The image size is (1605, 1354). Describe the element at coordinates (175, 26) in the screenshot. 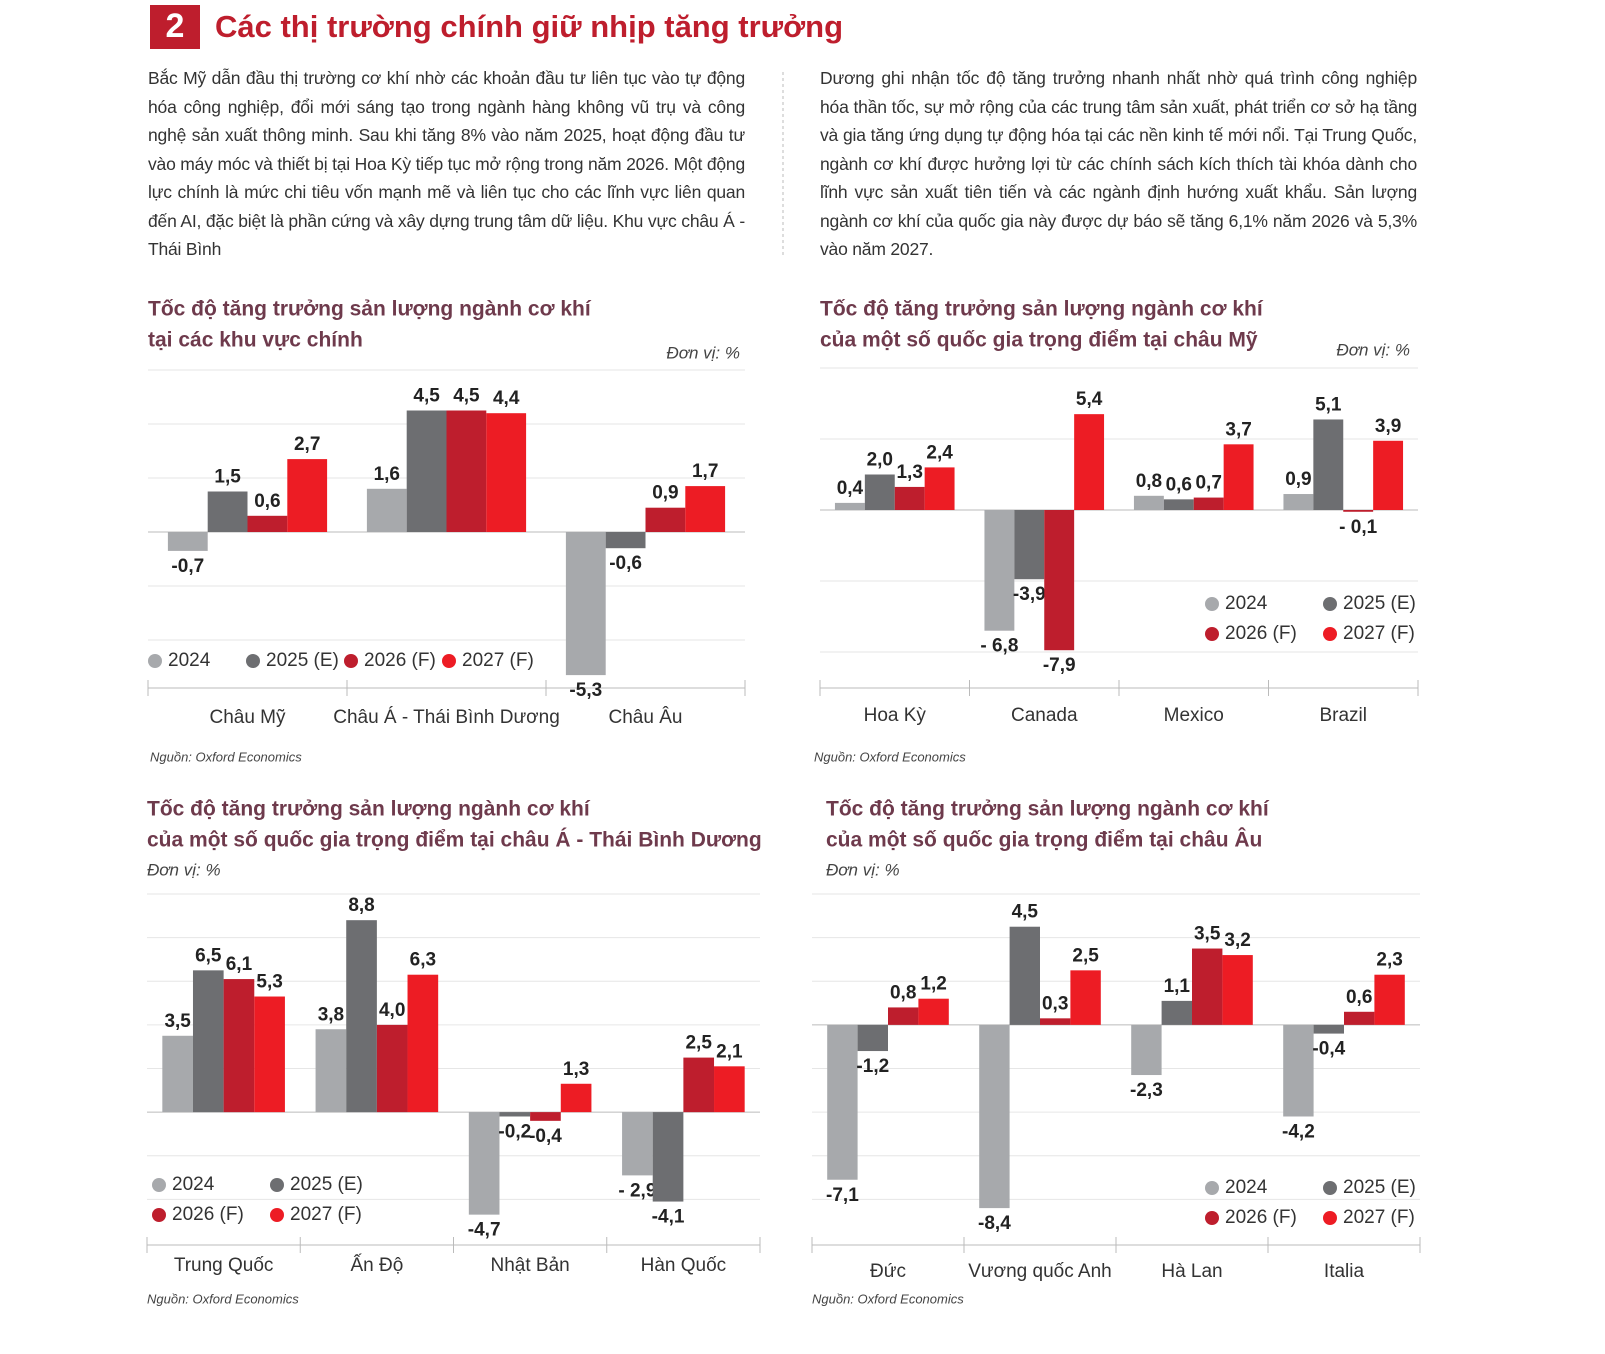

I see `section-number: 2` at that location.